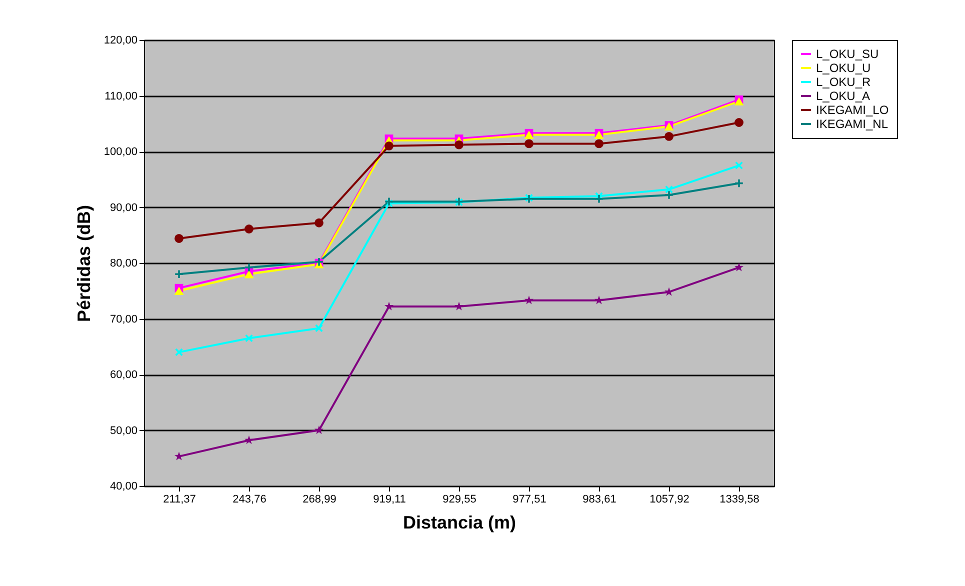 The height and width of the screenshot is (586, 965). I want to click on legend-label: L_OKU_U, so click(843, 68).